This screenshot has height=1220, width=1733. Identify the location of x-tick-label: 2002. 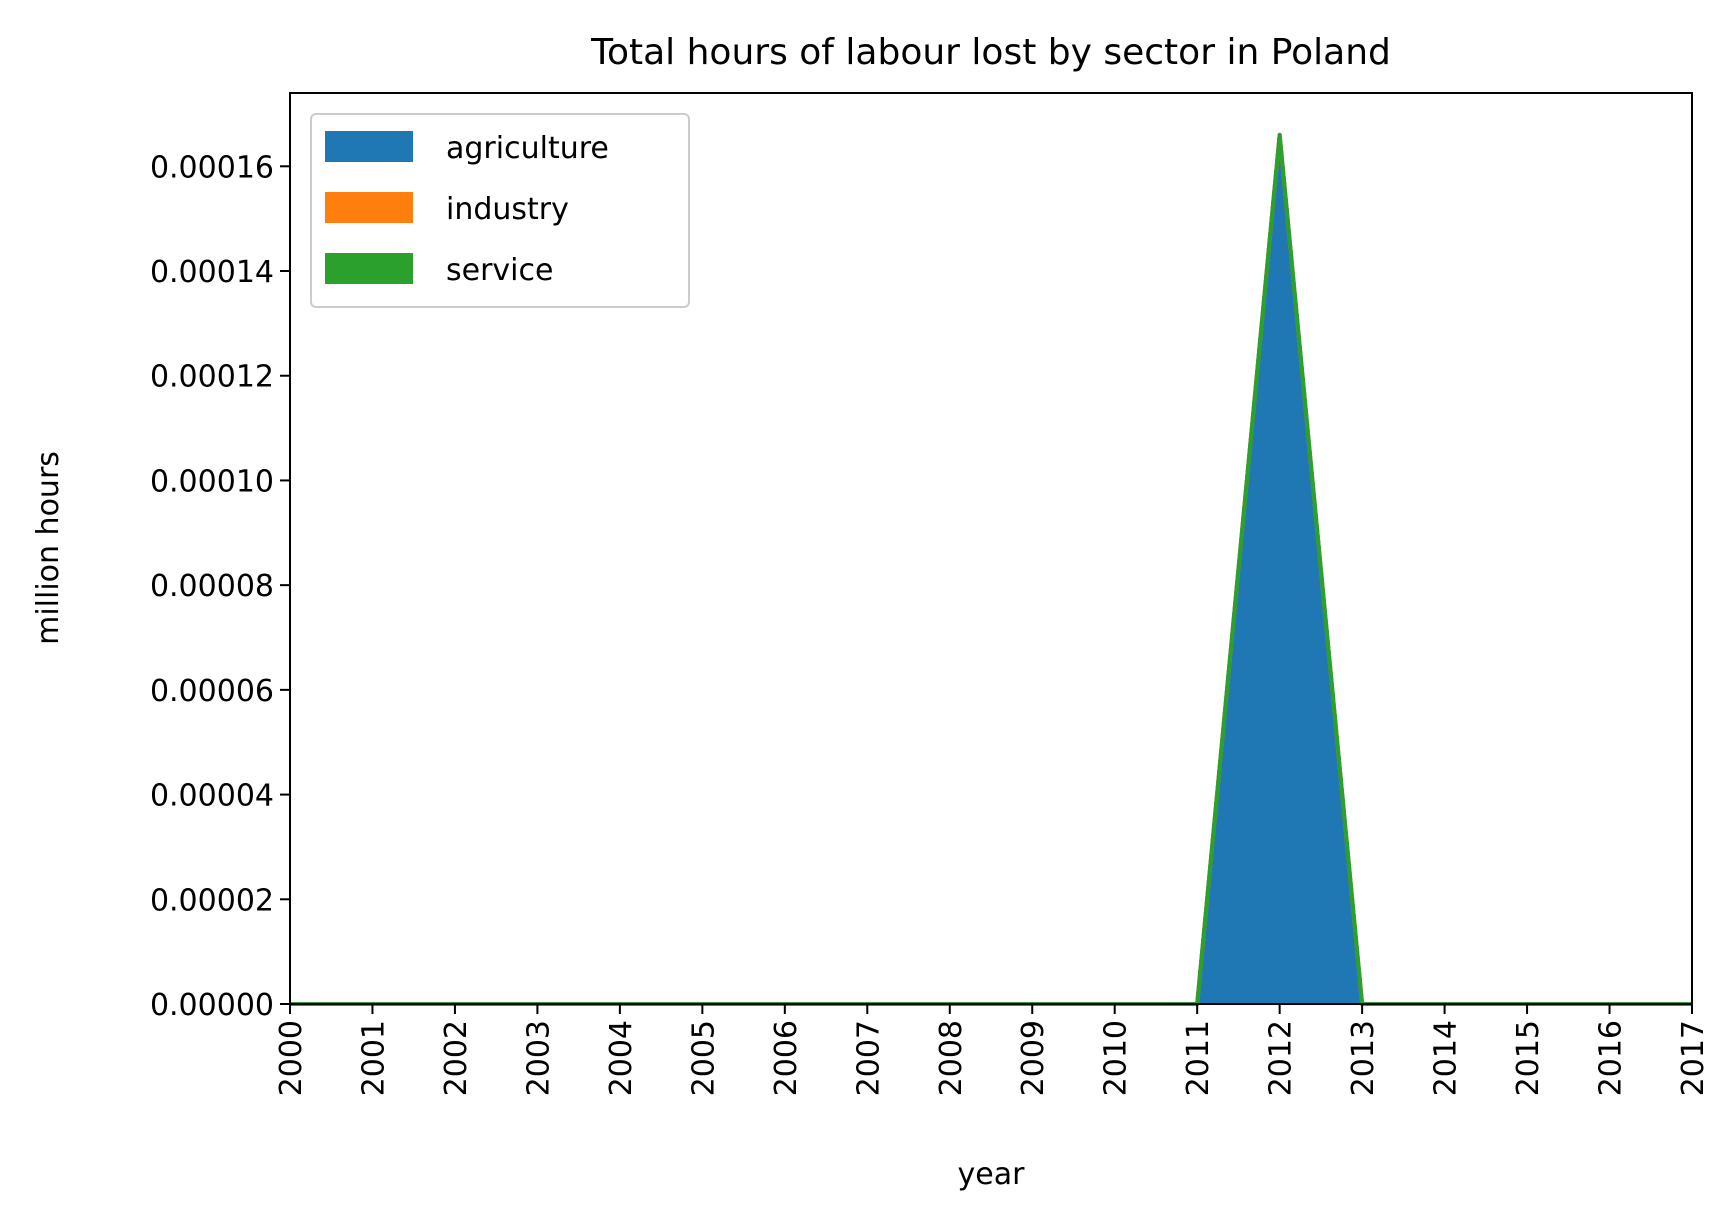
(456, 1058).